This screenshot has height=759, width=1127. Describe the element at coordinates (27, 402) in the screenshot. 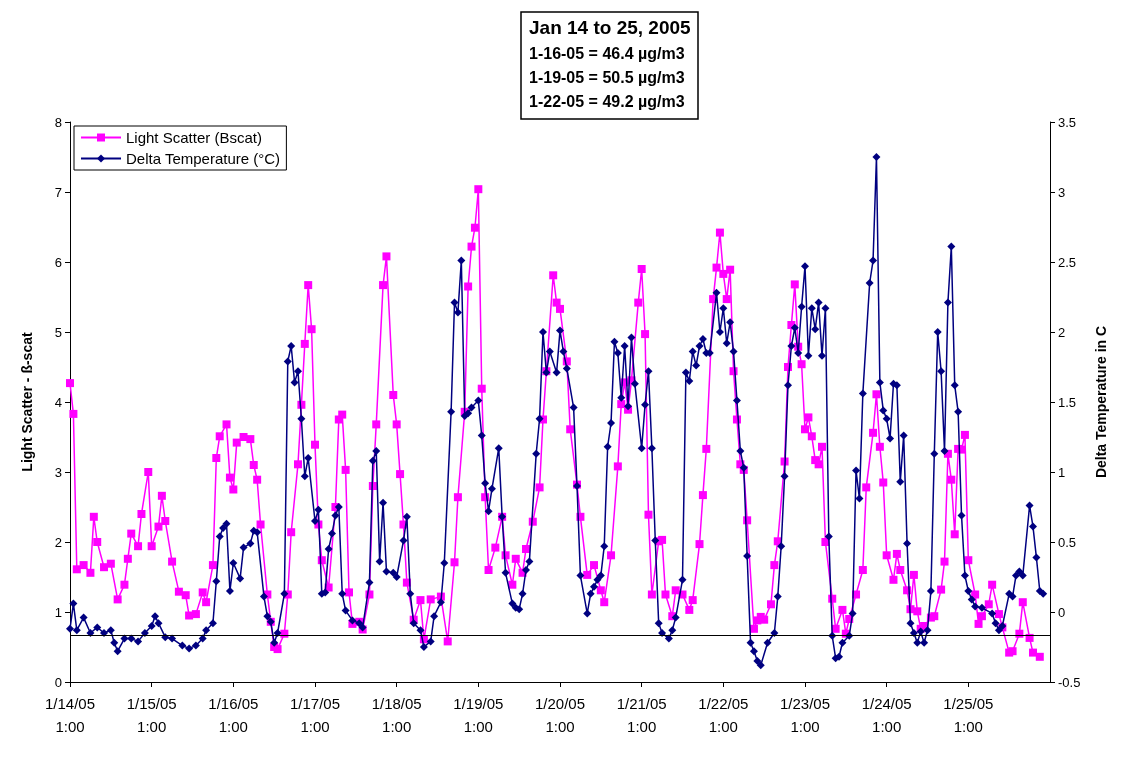

I see `y-axis-title: Light Scatter - ß-scat` at that location.